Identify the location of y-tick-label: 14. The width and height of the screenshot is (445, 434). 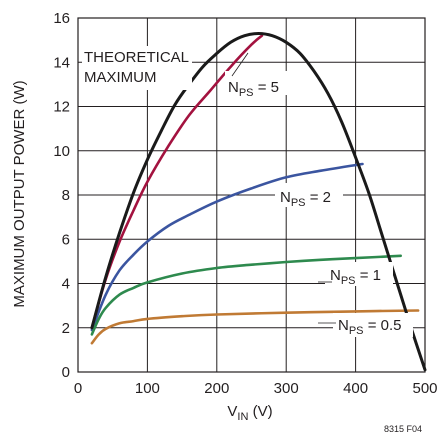
(61, 62).